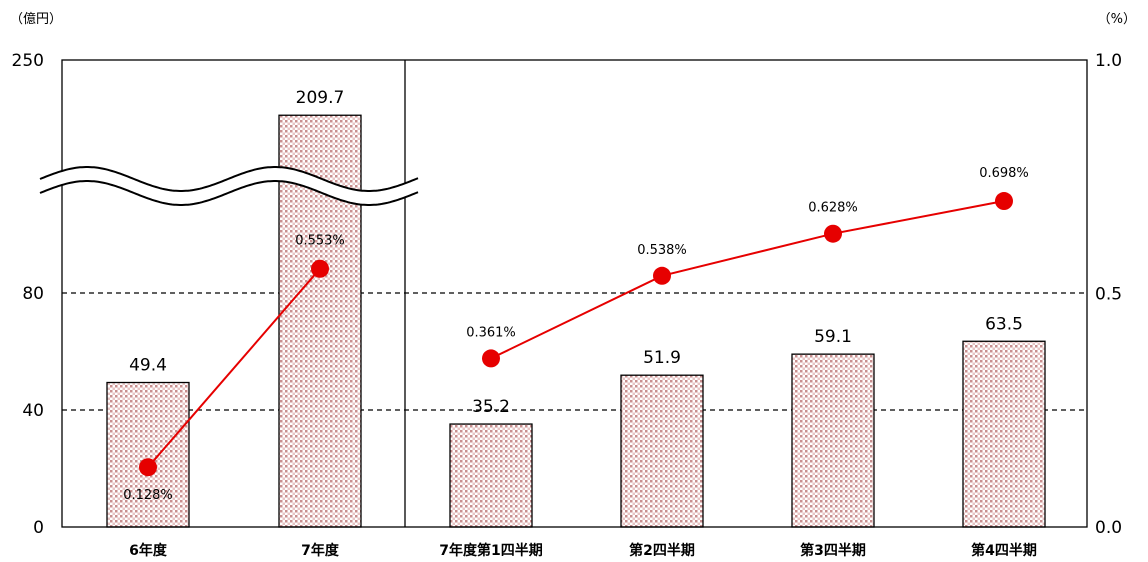  What do you see at coordinates (490, 550) in the screenshot?
I see `x-category-label: 7年度第1四半期` at bounding box center [490, 550].